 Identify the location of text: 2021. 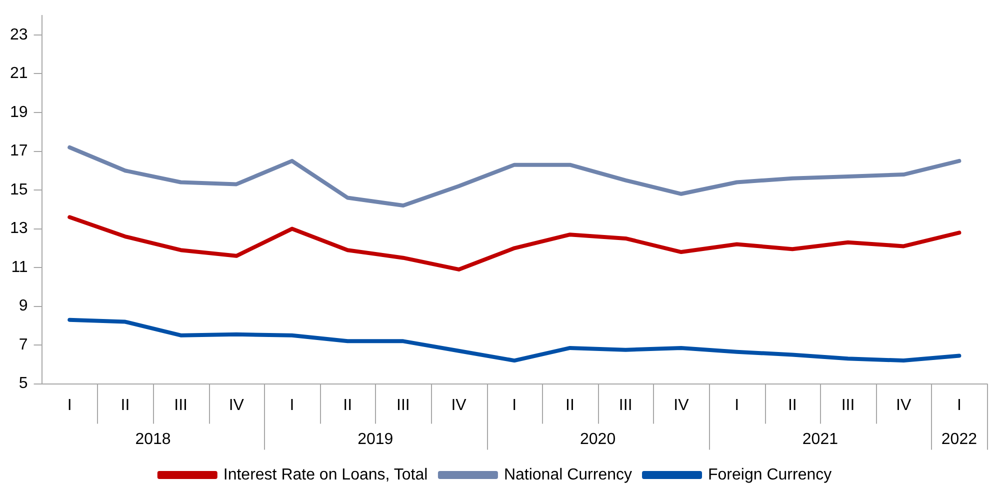
(820, 439).